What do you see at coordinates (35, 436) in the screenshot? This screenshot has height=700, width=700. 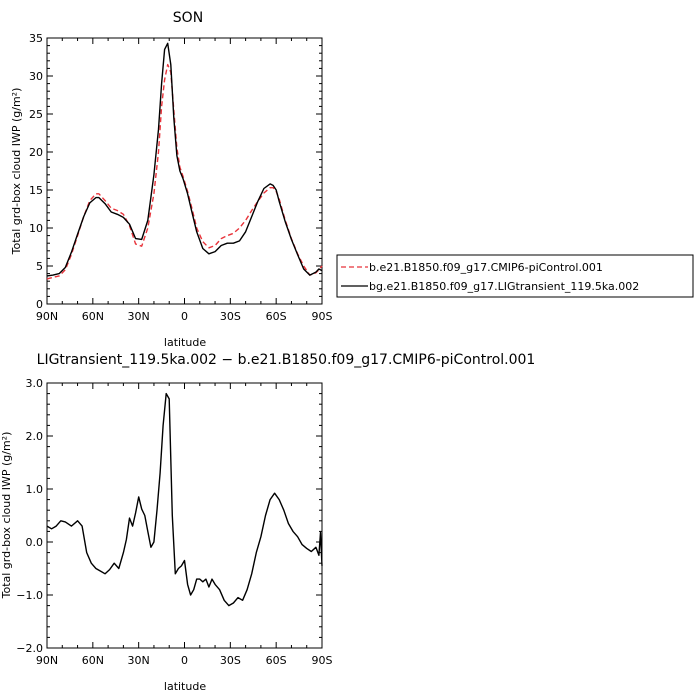 I see `y-tick-label: 2.0` at bounding box center [35, 436].